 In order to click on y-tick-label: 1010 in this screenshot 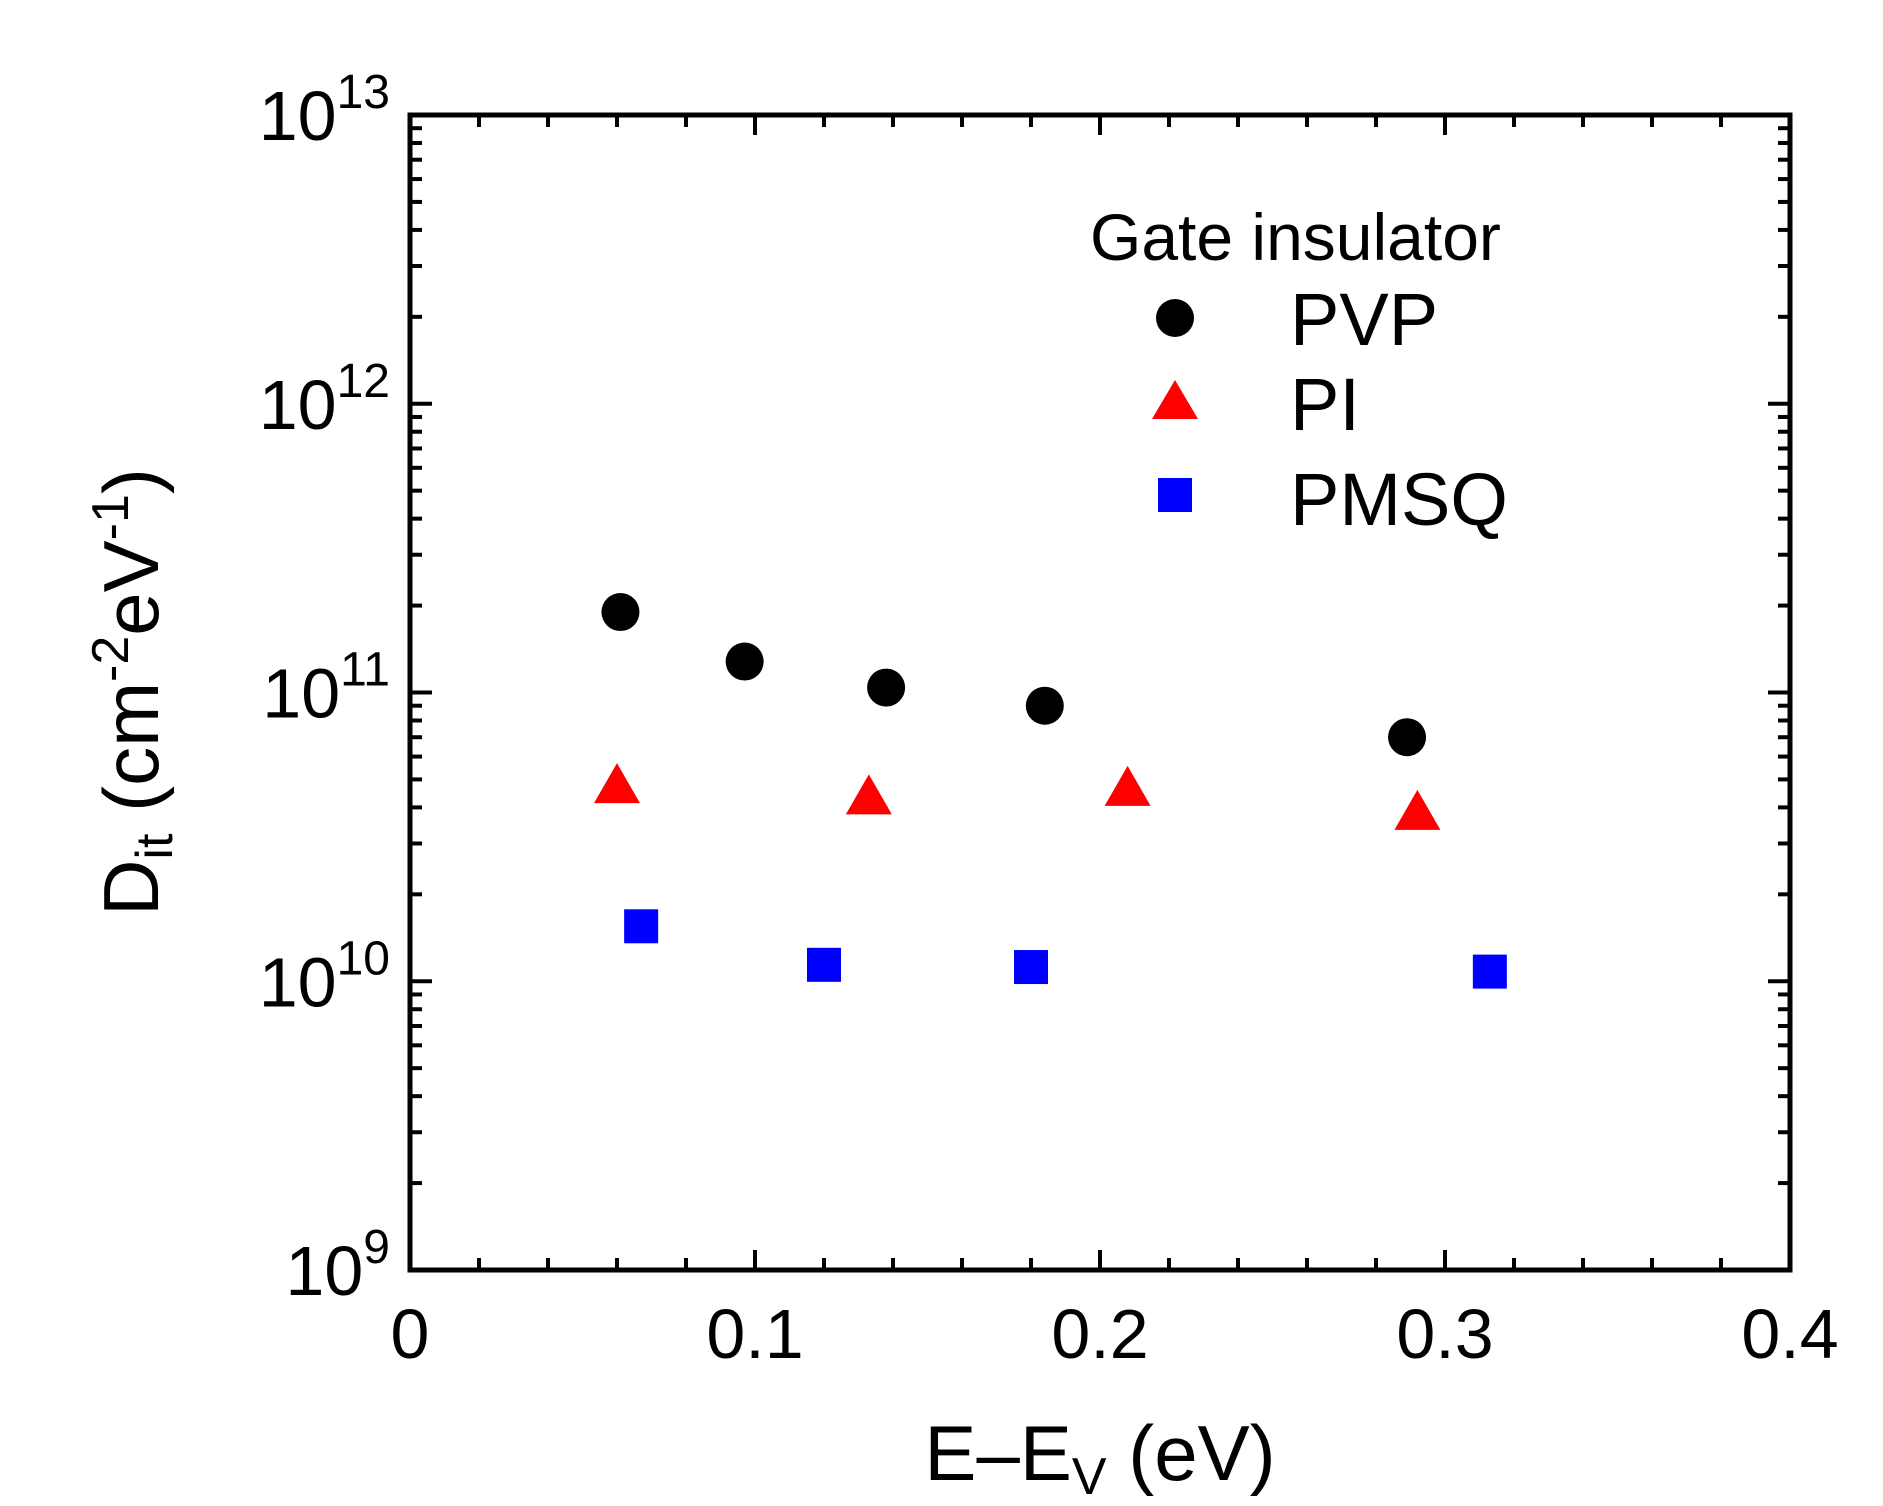, I will do `click(324, 976)`.